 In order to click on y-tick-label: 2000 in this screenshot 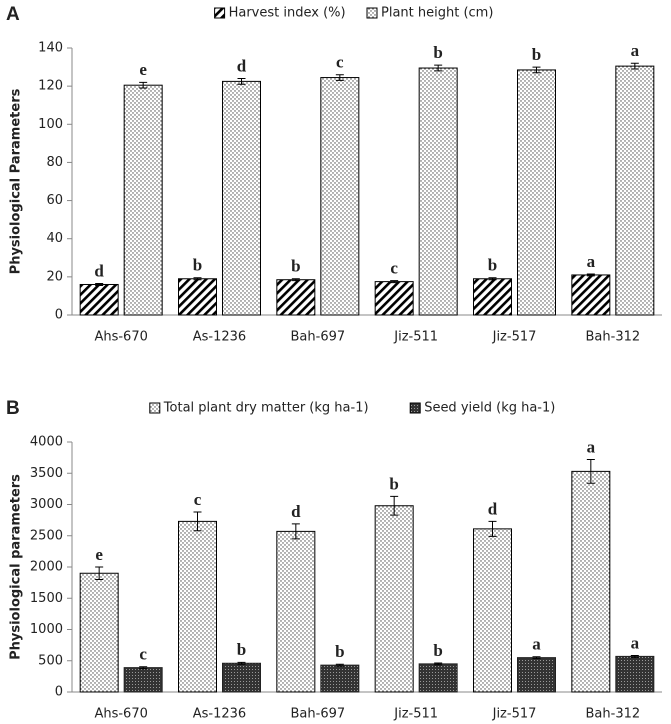, I will do `click(46, 567)`.